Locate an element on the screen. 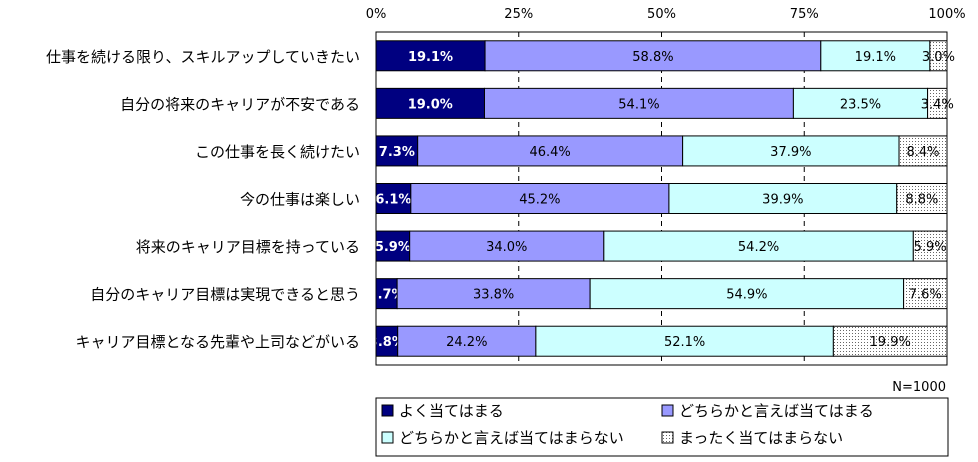 This screenshot has width=978, height=462. x-tick-label: 50% is located at coordinates (661, 14).